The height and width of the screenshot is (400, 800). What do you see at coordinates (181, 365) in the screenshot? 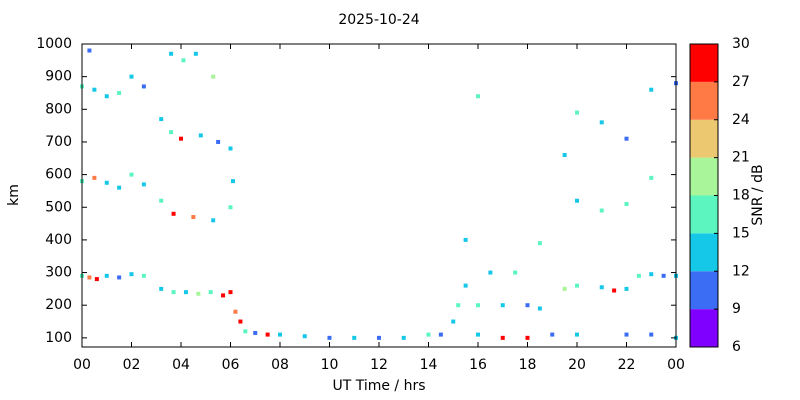
I see `x-tick-label: 04` at bounding box center [181, 365].